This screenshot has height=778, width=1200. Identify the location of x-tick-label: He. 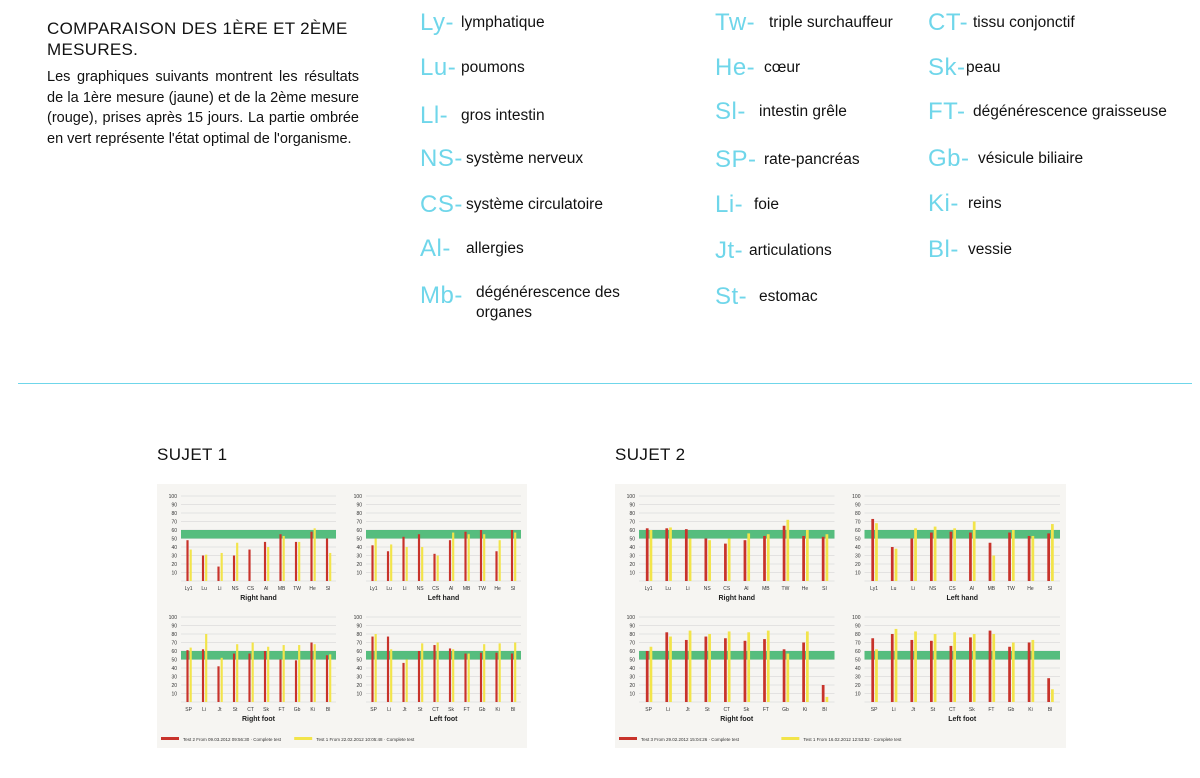
(1030, 589).